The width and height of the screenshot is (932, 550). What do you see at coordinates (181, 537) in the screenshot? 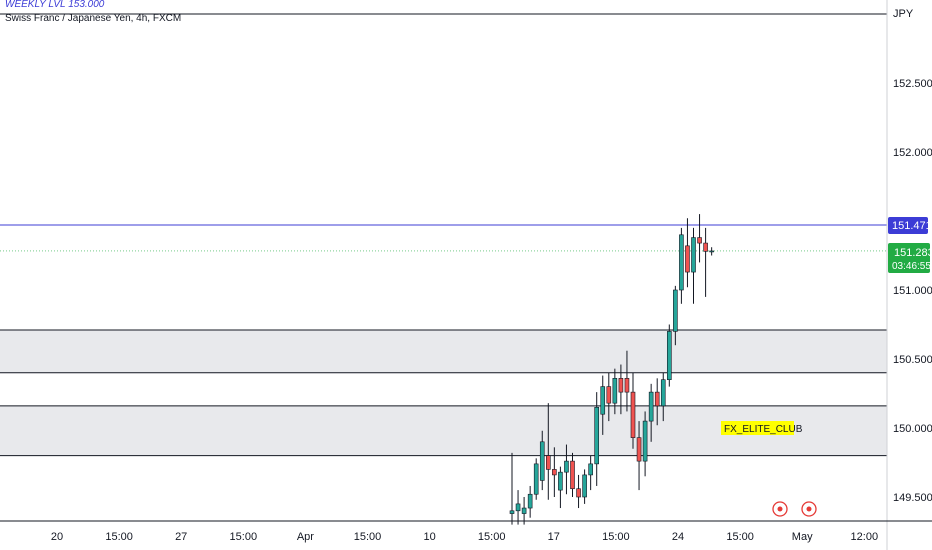
I see `time-tick-label: 27` at bounding box center [181, 537].